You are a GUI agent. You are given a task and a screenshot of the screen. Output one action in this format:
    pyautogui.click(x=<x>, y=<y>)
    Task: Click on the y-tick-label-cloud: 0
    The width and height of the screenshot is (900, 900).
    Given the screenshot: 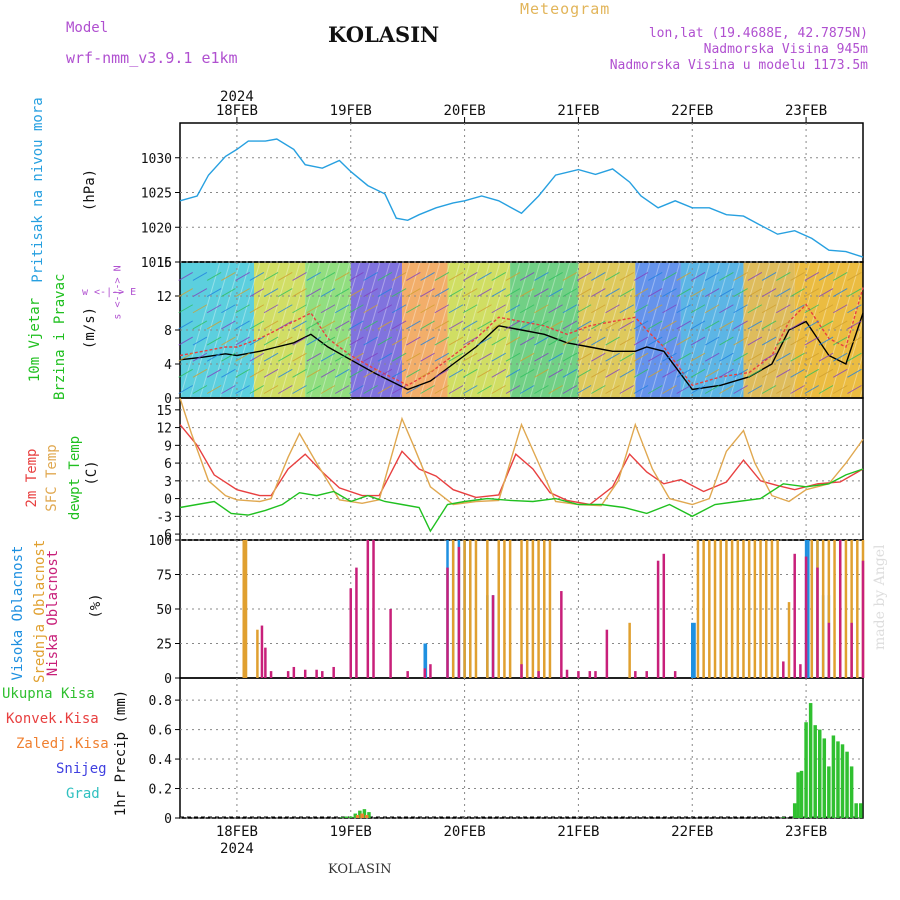 What is the action you would take?
    pyautogui.click(x=168, y=679)
    